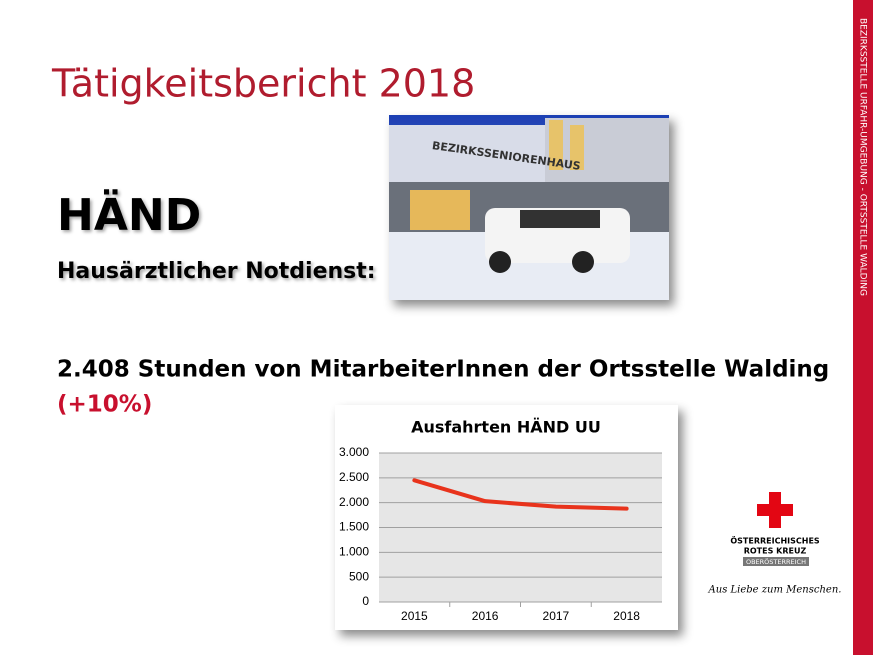  What do you see at coordinates (520, 494) in the screenshot?
I see `line-series` at bounding box center [520, 494].